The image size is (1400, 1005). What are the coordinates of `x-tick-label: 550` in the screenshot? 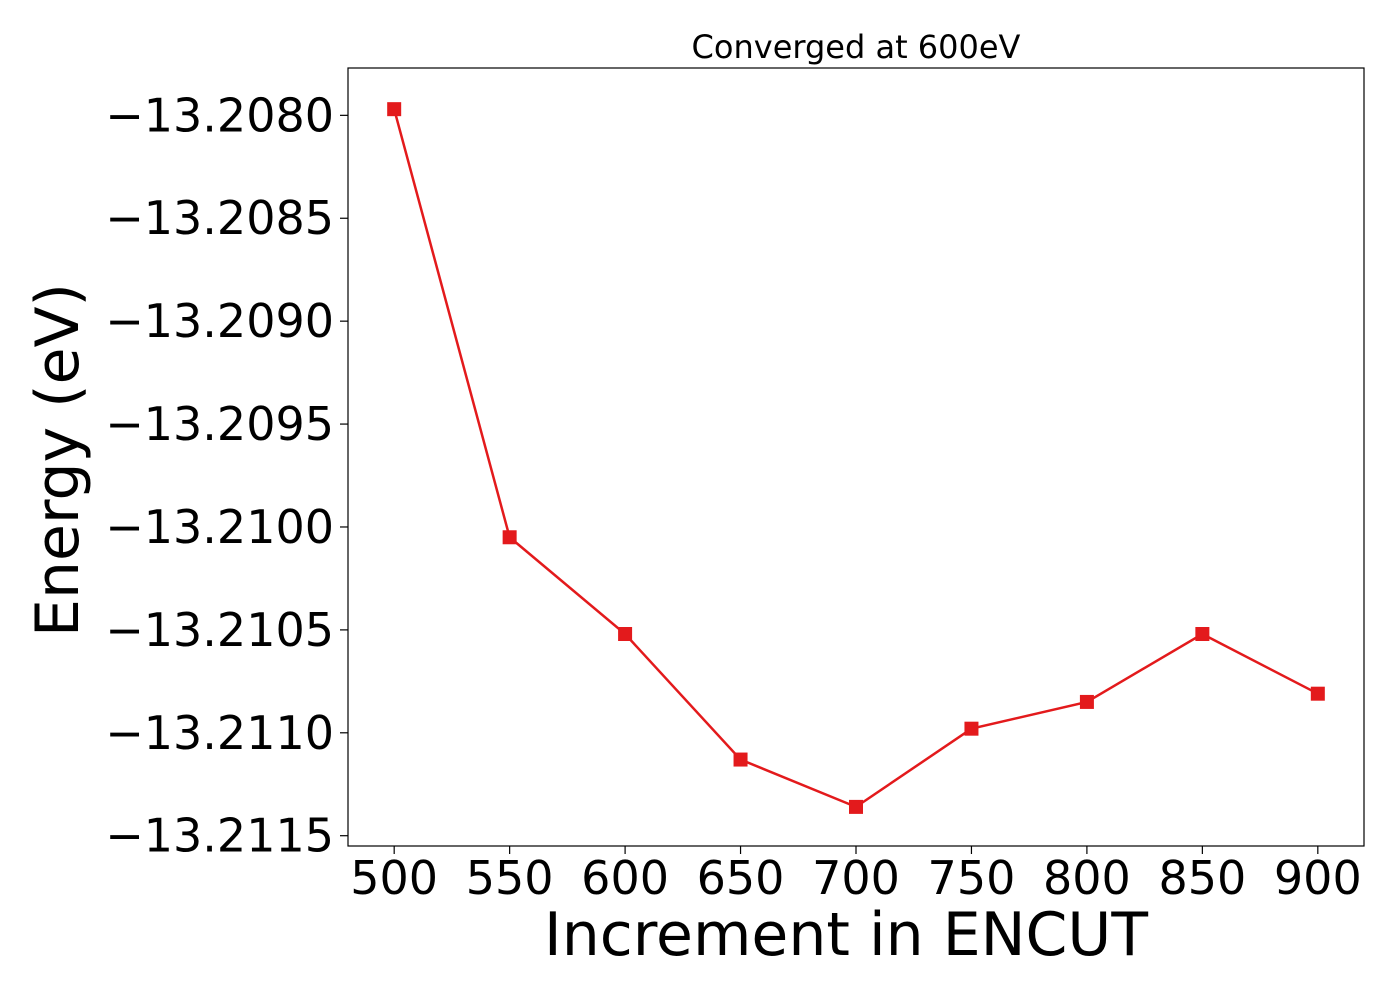 It's located at (510, 878).